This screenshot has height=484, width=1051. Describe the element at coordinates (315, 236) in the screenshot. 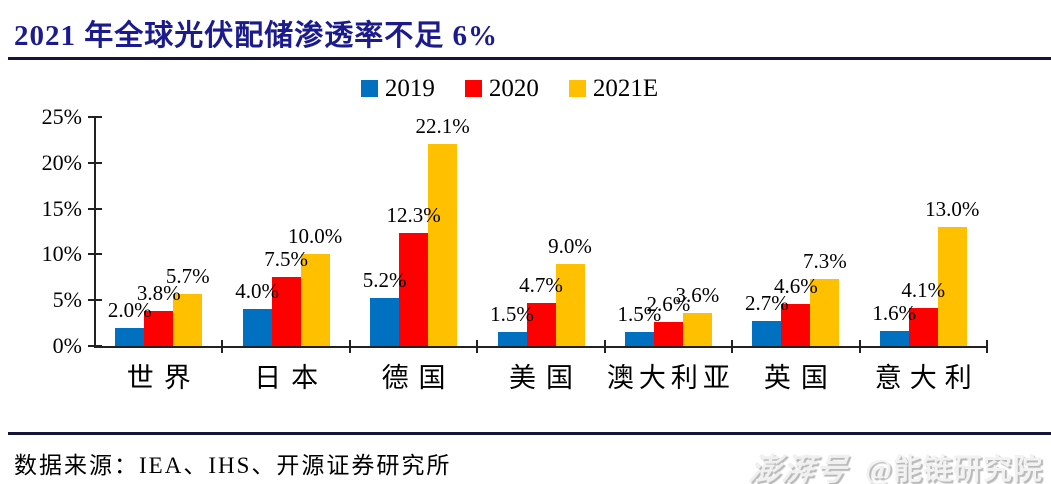

I see `value-label-2021E-日本: 10.0%` at that location.